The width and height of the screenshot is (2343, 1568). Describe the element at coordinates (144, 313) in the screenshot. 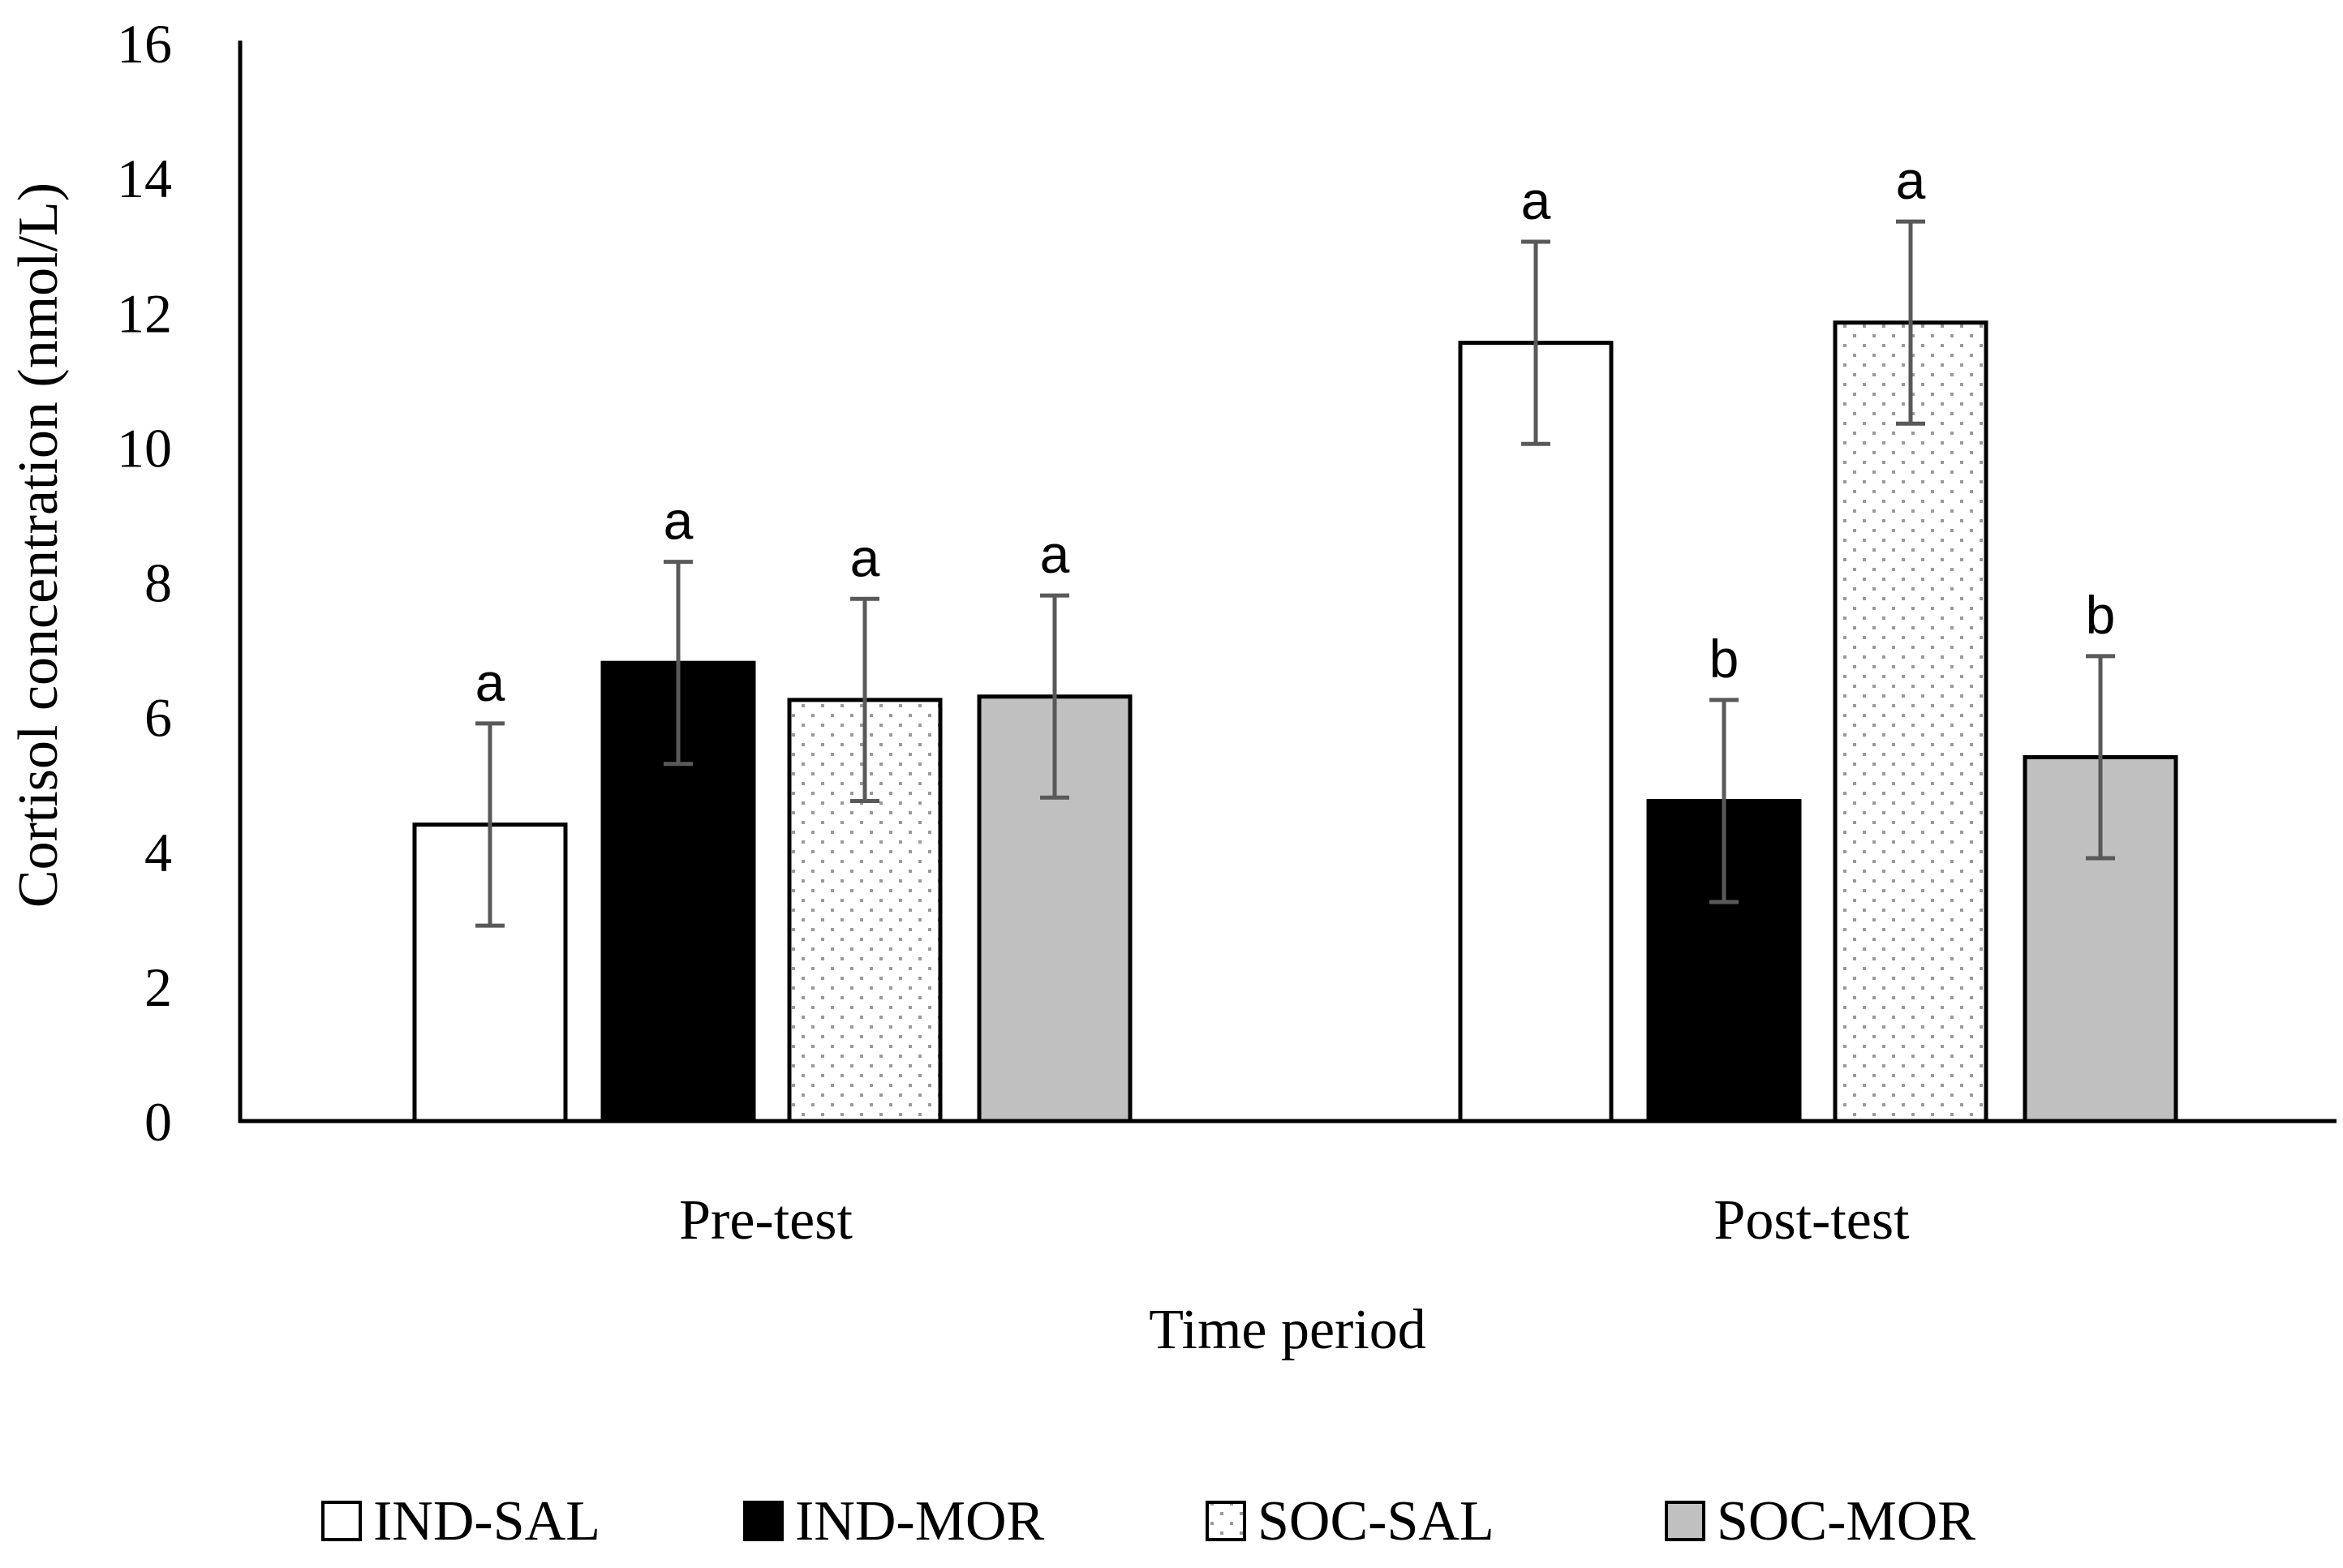

I see `y-tick-label: 12` at that location.